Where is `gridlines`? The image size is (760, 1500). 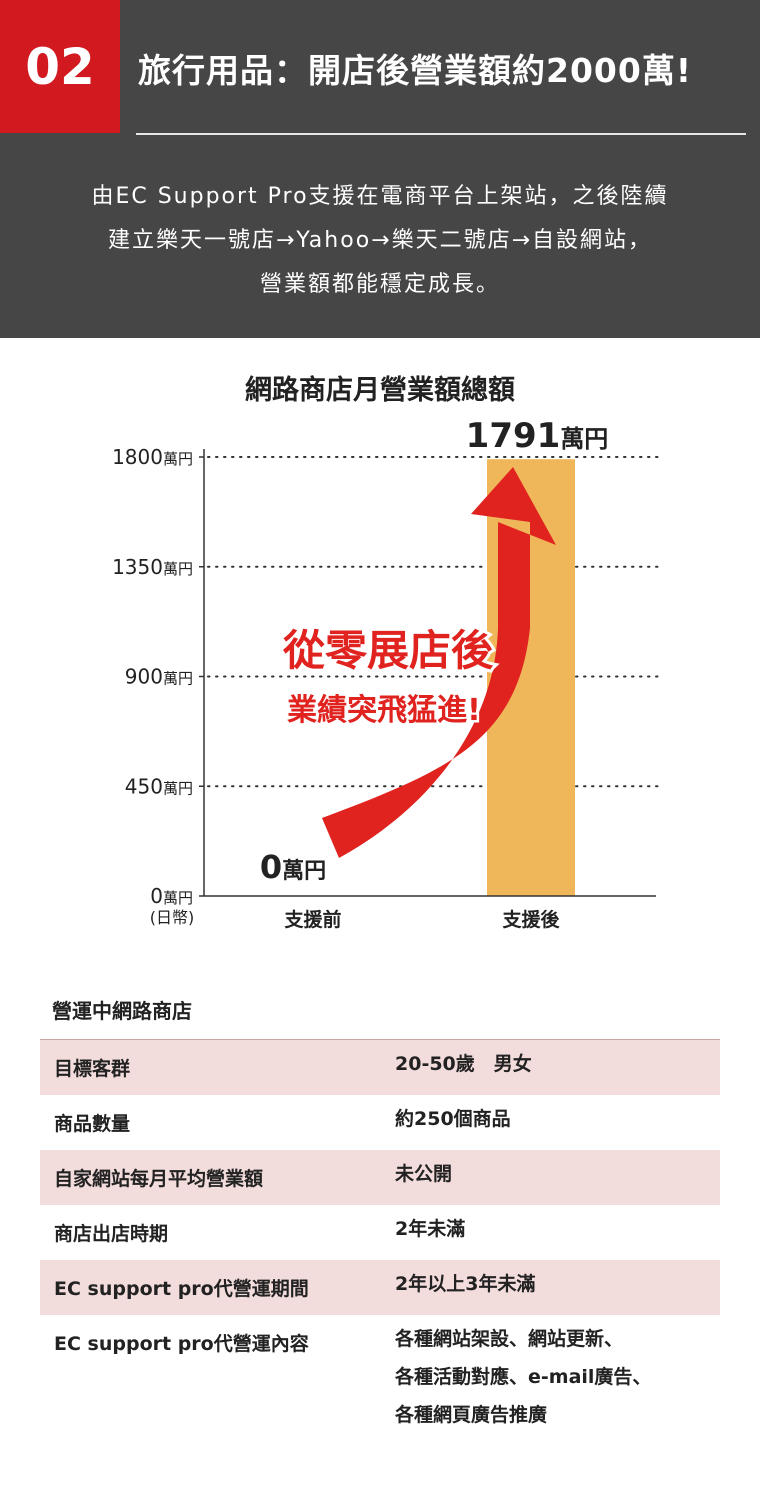
gridlines is located at coordinates (435, 622).